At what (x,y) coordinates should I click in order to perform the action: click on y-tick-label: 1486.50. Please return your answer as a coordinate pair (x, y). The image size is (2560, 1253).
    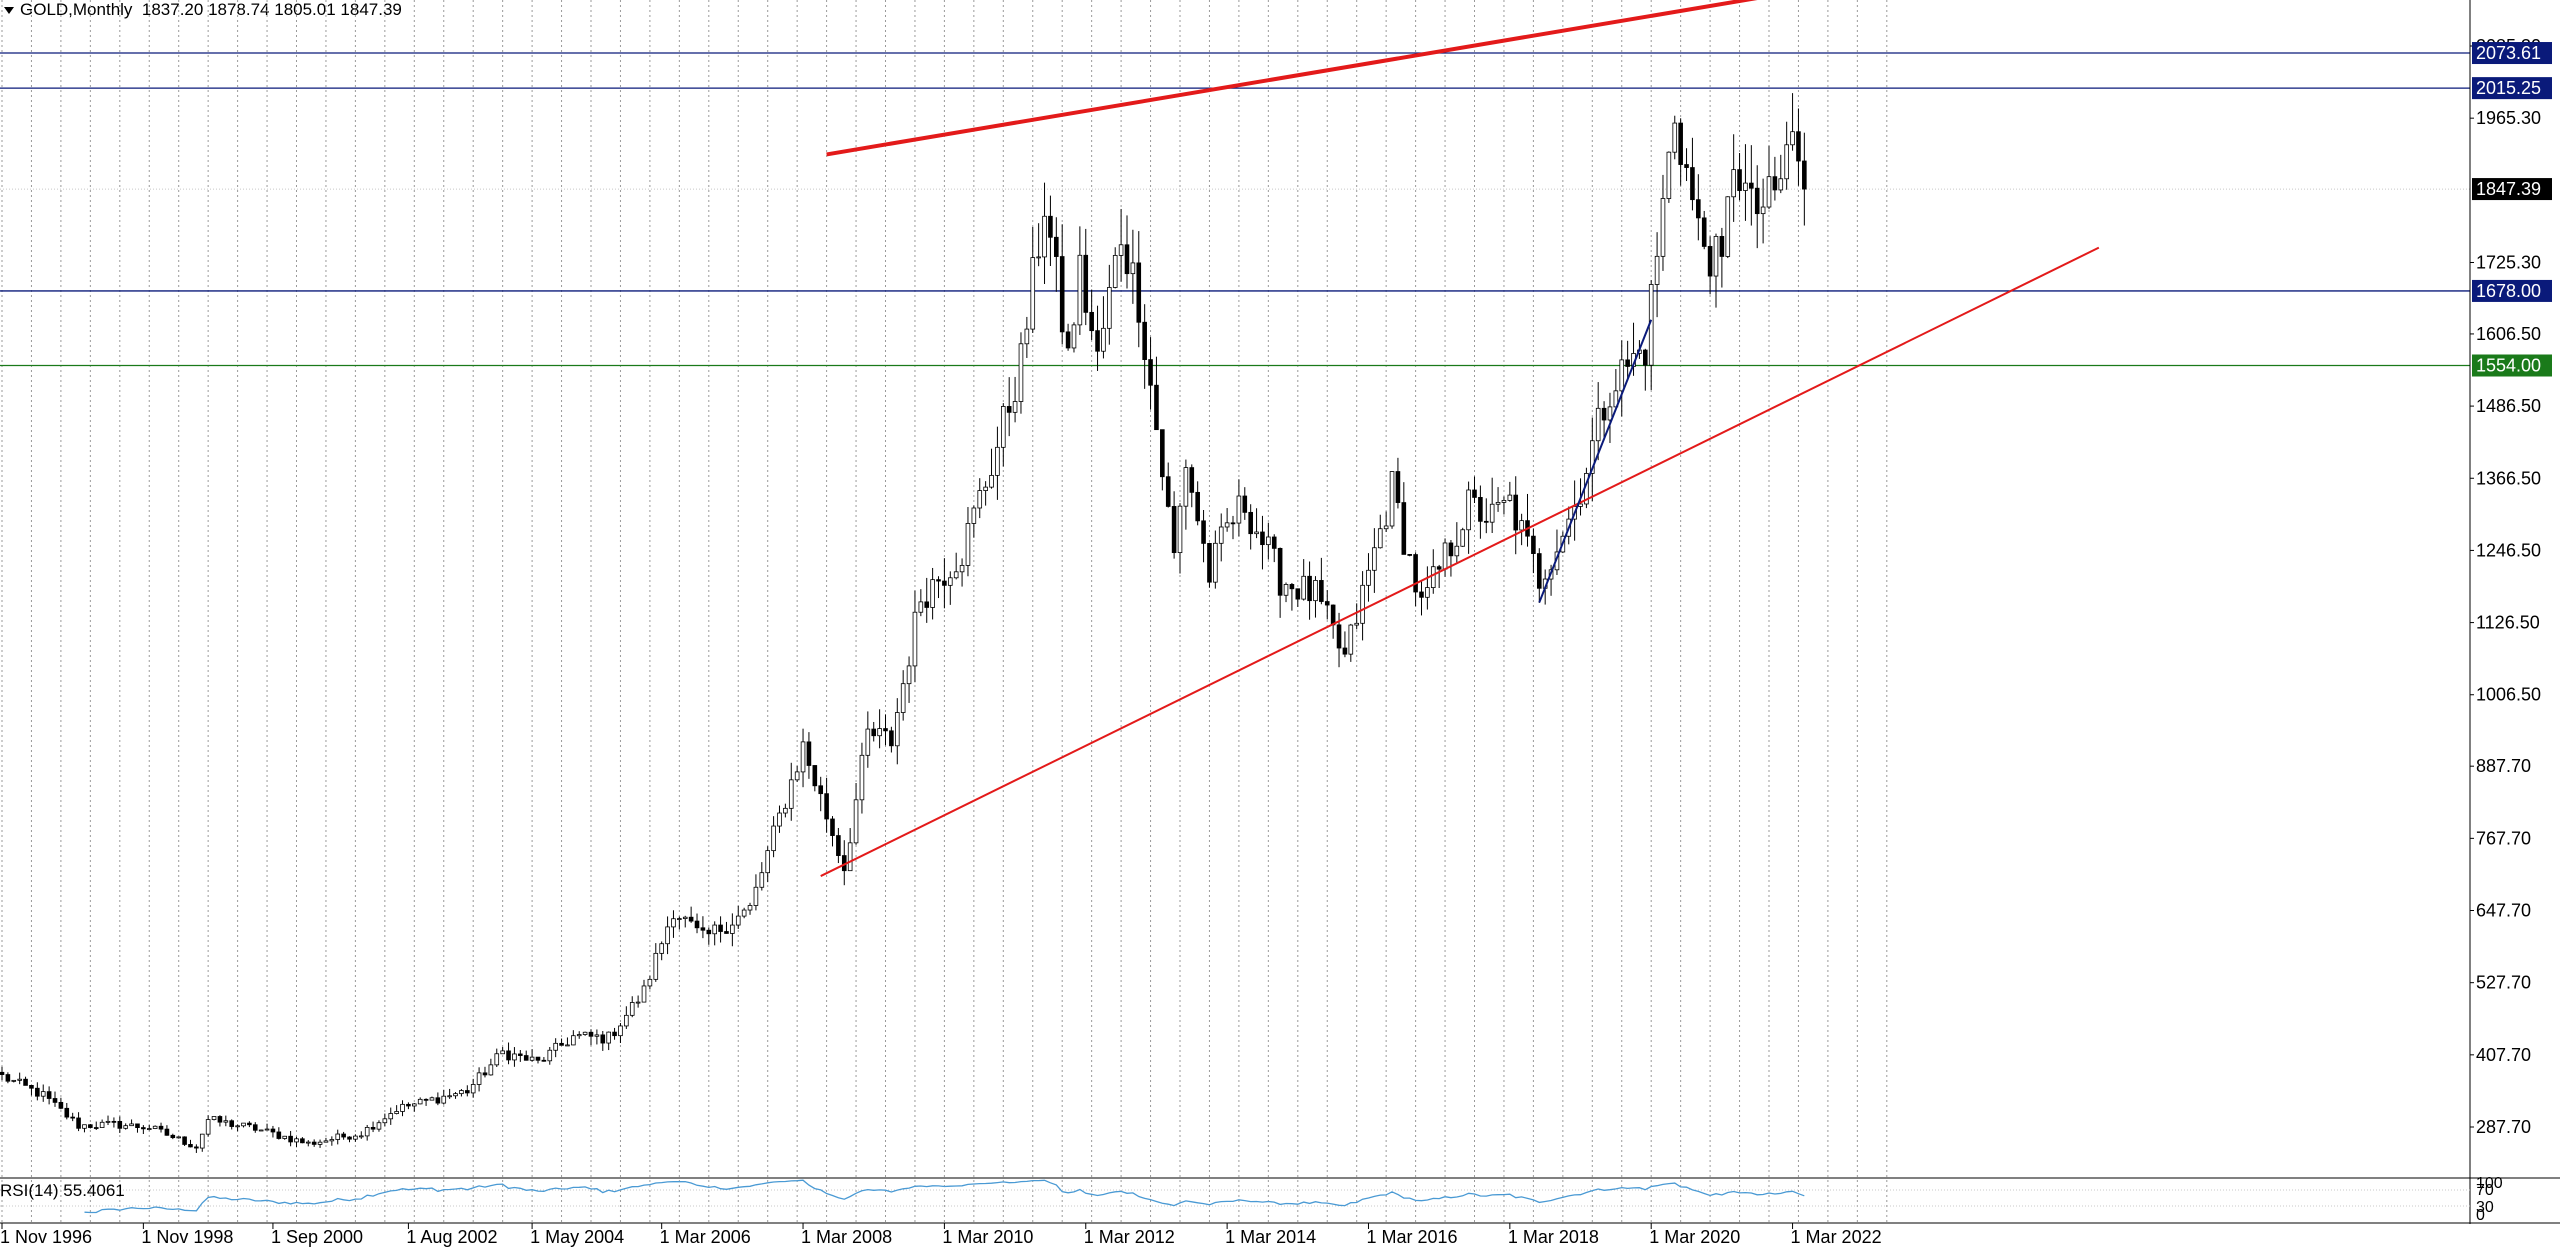
    Looking at the image, I should click on (2508, 406).